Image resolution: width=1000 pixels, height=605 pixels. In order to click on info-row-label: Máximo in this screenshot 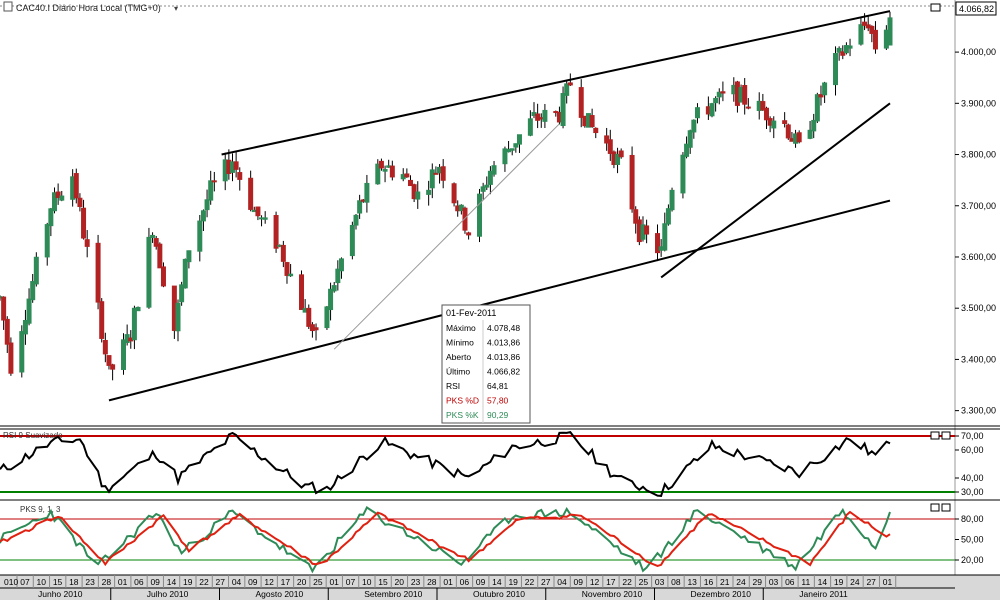, I will do `click(461, 328)`.